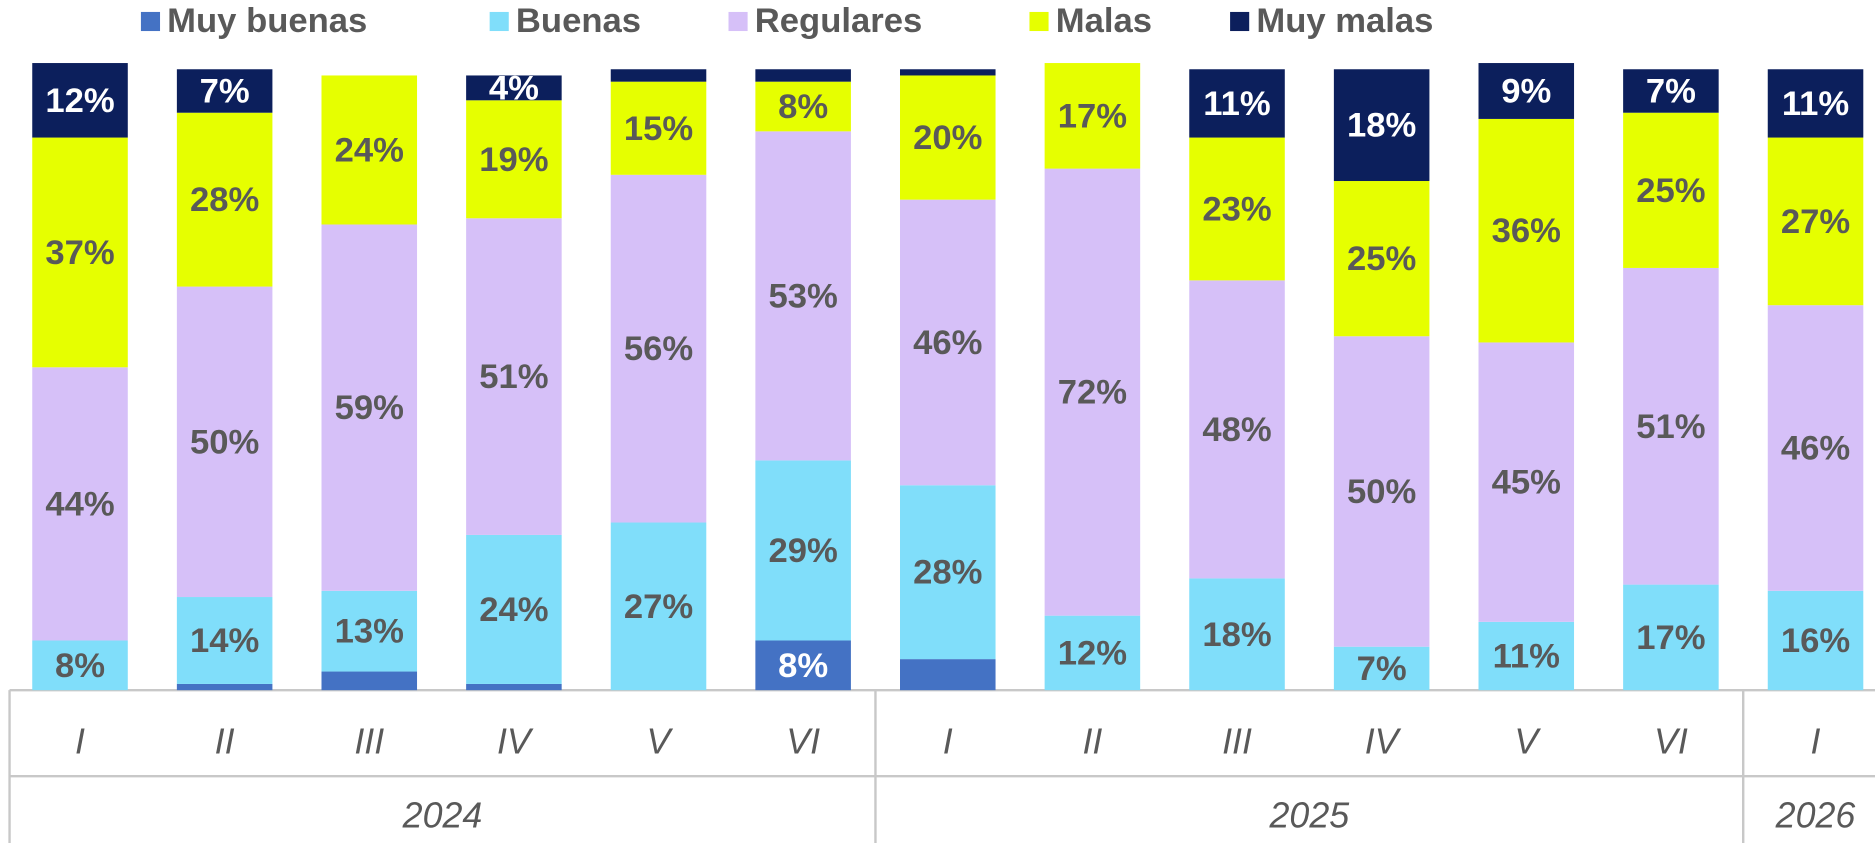 The image size is (1875, 843). I want to click on group-label: 2026, so click(1815, 815).